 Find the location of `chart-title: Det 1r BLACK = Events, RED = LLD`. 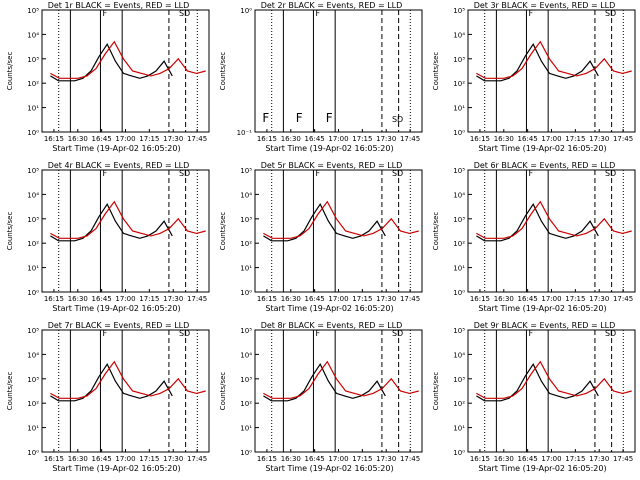

chart-title: Det 1r BLACK = Events, RED = LLD is located at coordinates (119, 5).